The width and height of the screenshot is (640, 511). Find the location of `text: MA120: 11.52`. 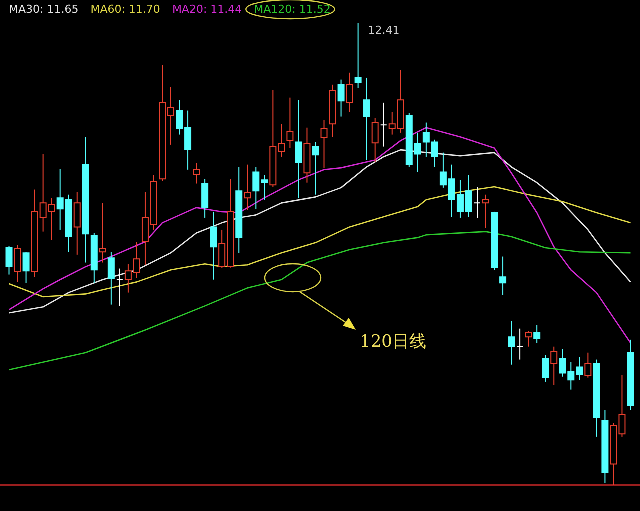

text: MA120: 11.52 is located at coordinates (292, 9).